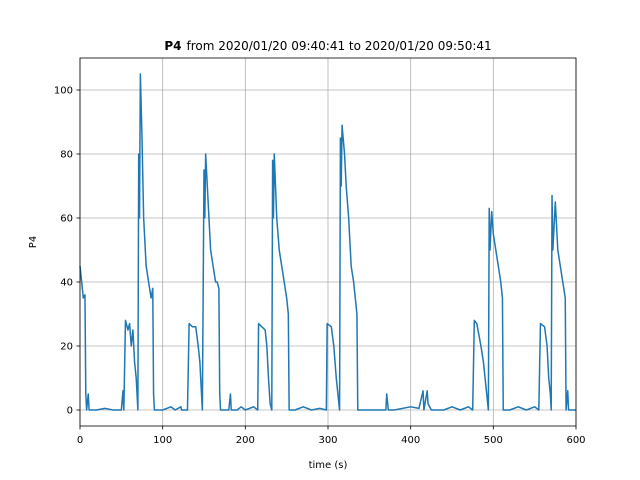 The image size is (640, 480). I want to click on x-tick-label: 200, so click(245, 440).